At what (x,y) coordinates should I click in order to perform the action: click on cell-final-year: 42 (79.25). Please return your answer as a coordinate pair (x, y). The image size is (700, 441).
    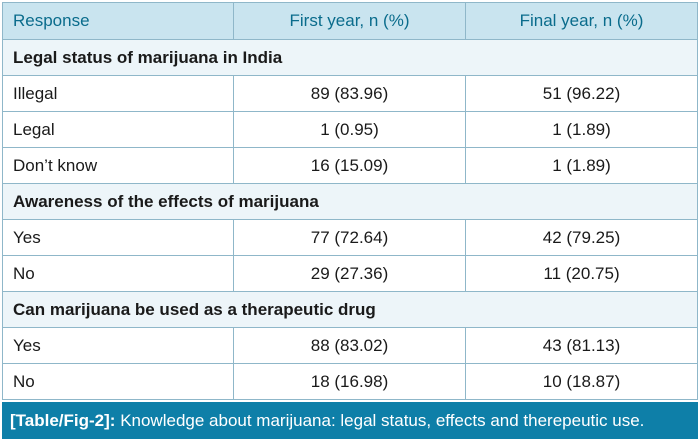
    Looking at the image, I should click on (581, 237).